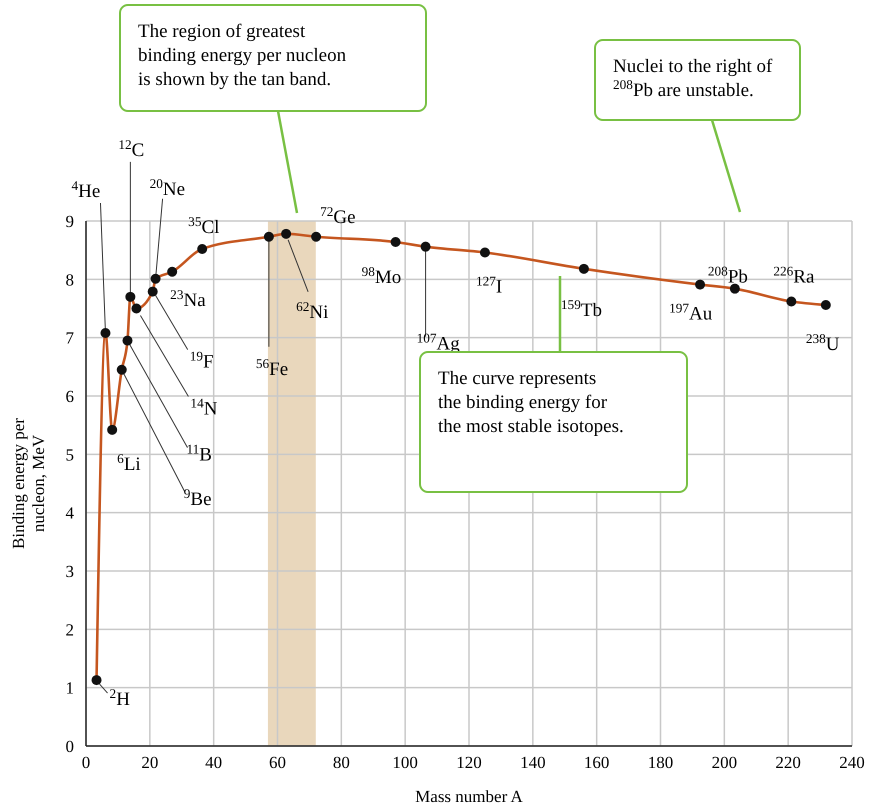  I want to click on annotation: $^{6}$Li, so click(129, 462).